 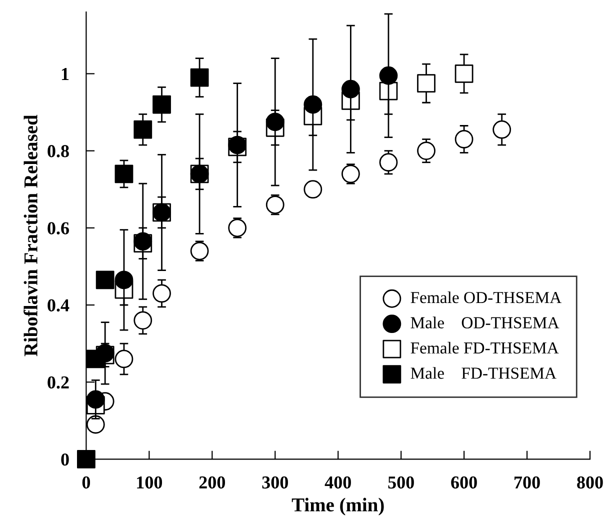 What do you see at coordinates (275, 482) in the screenshot?
I see `x-tick-label: 300` at bounding box center [275, 482].